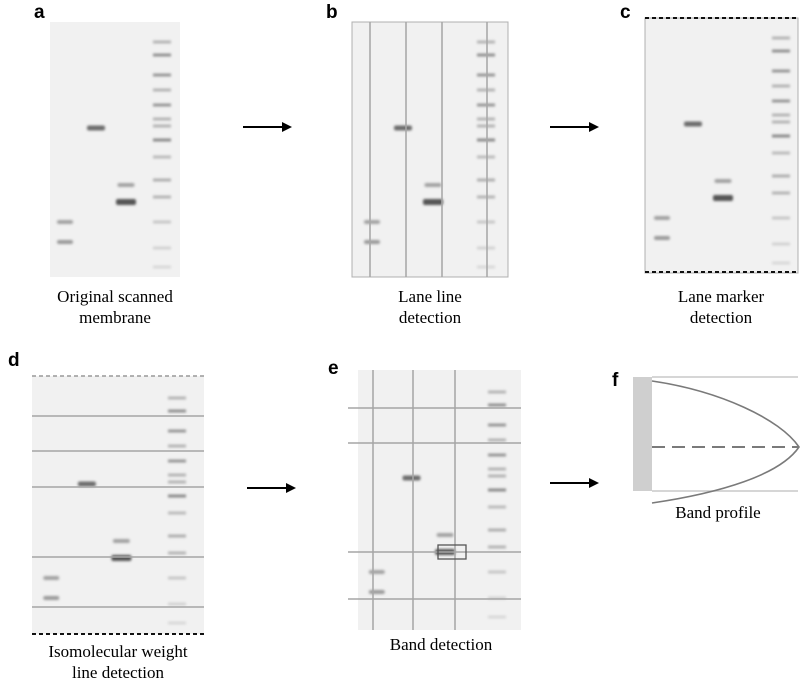 The image size is (801, 687). I want to click on panel-e-membrane, so click(434, 500).